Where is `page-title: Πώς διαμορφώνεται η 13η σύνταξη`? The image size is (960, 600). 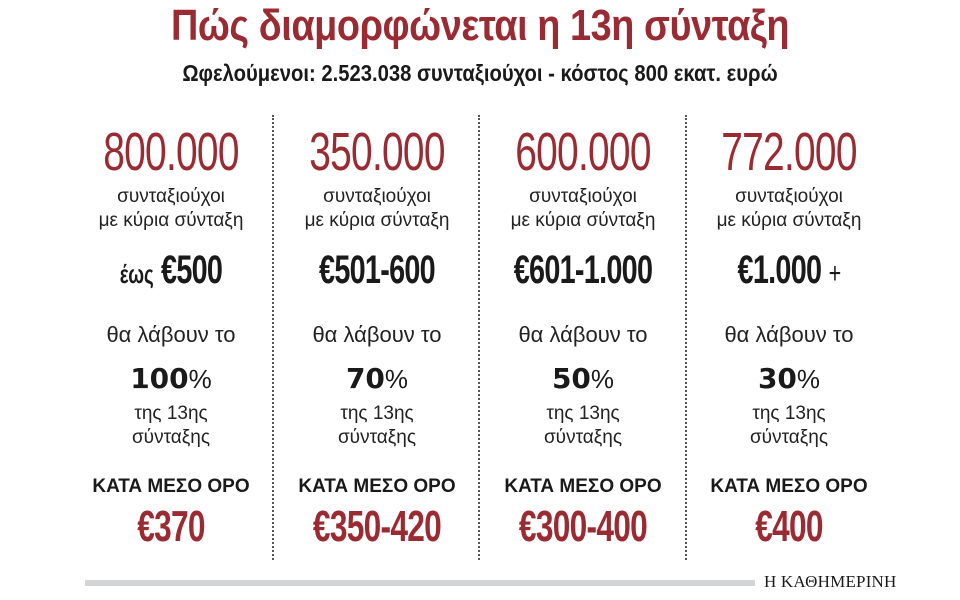 page-title: Πώς διαμορφώνεται η 13η σύνταξη is located at coordinates (480, 25).